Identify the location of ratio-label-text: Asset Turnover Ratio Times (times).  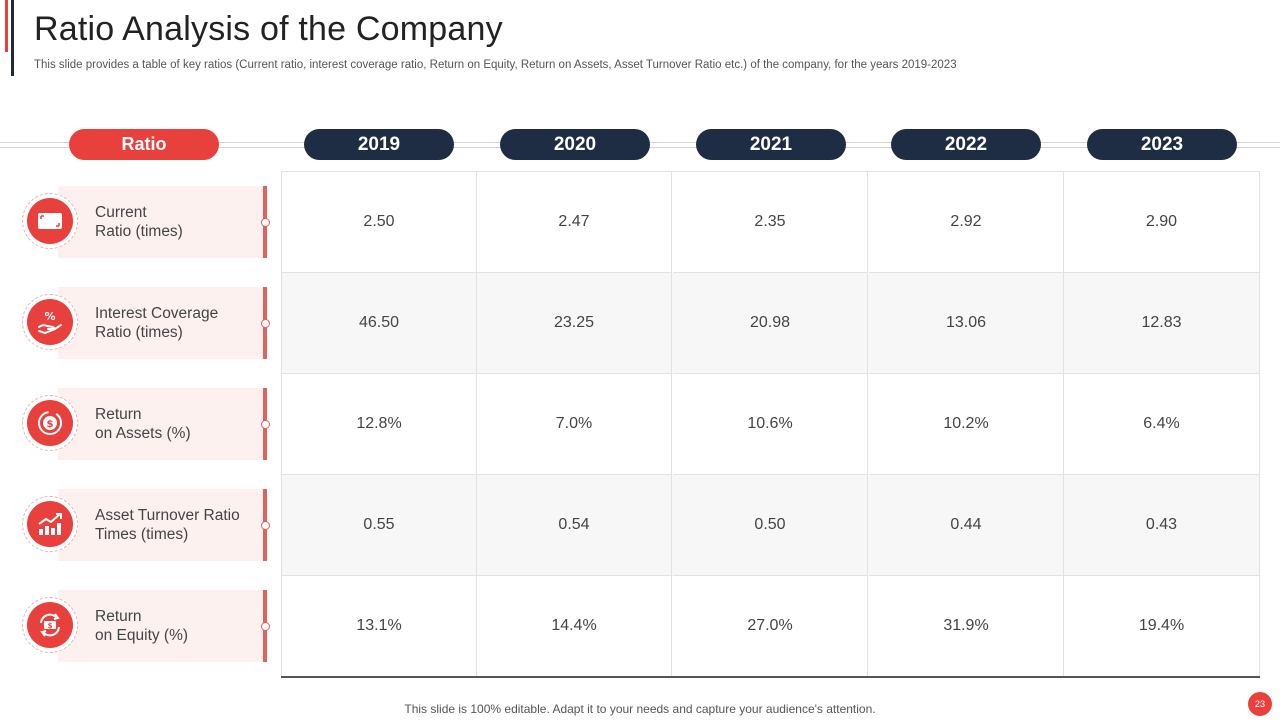
(177, 525).